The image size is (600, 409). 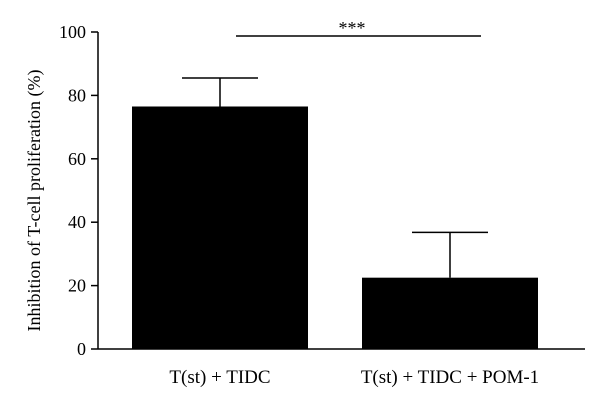 I want to click on x-tick-labels: T(st) + TIDC T(st) + TIDC + POM-1, so click(x=354, y=377).